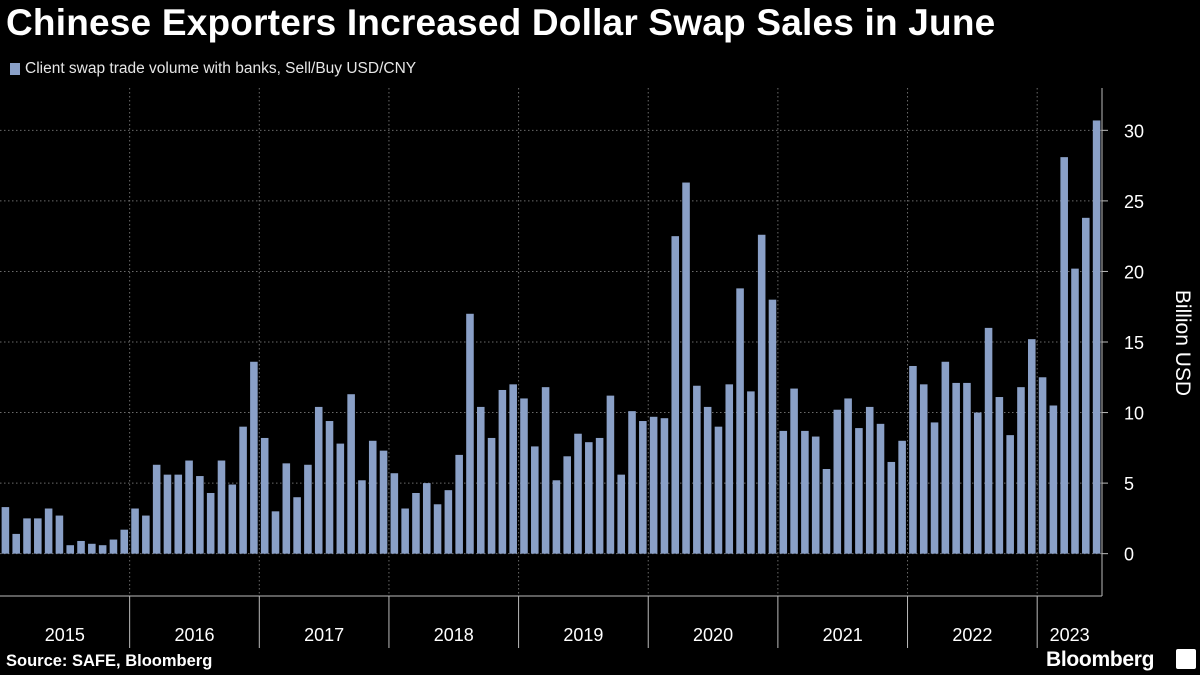  Describe the element at coordinates (15, 69) in the screenshot. I see `legend-swatch` at that location.